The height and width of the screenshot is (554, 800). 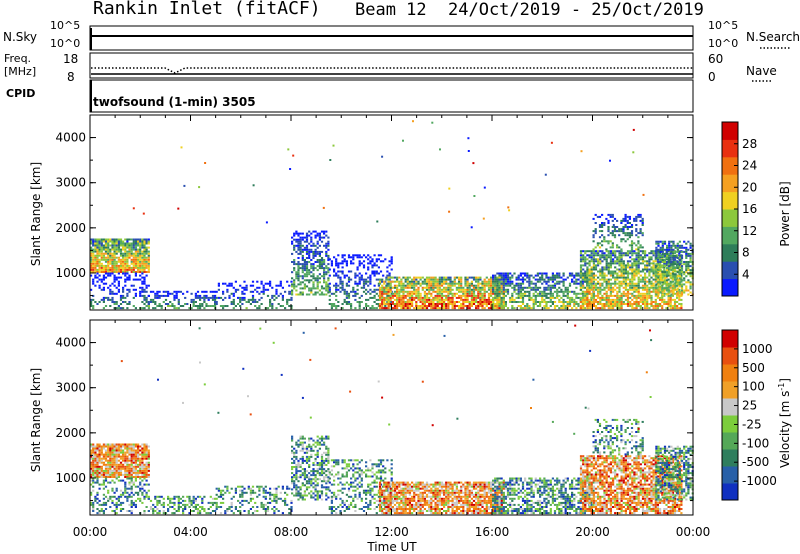 I want to click on nave-tick-bottom: 0, so click(x=712, y=77).